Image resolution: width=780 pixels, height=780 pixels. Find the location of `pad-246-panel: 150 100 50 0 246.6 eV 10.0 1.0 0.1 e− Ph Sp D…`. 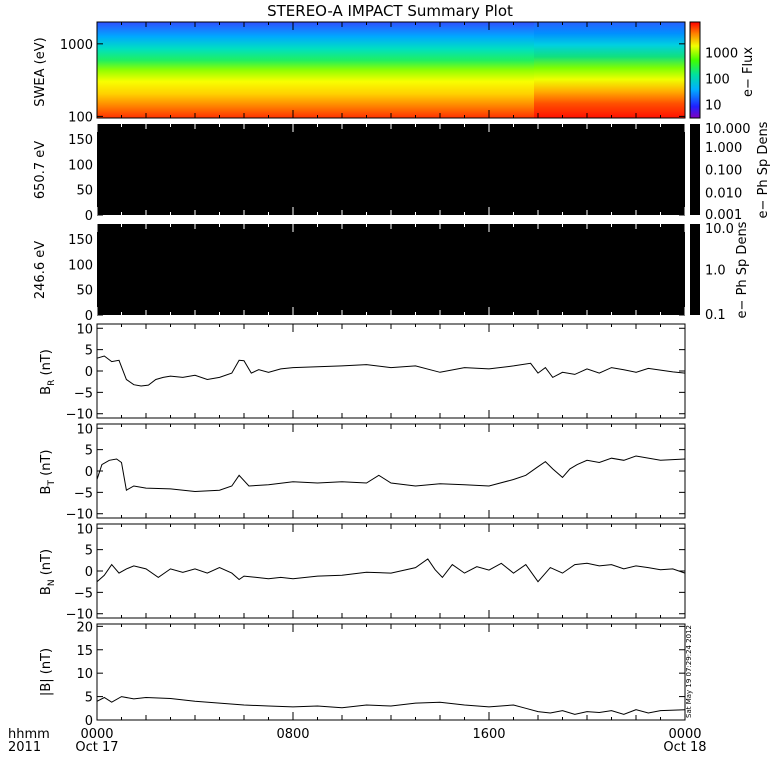

pad-246-panel: 150 100 50 0 246.6 eV 10.0 1.0 0.1 e− Ph Sp D… is located at coordinates (391, 272).